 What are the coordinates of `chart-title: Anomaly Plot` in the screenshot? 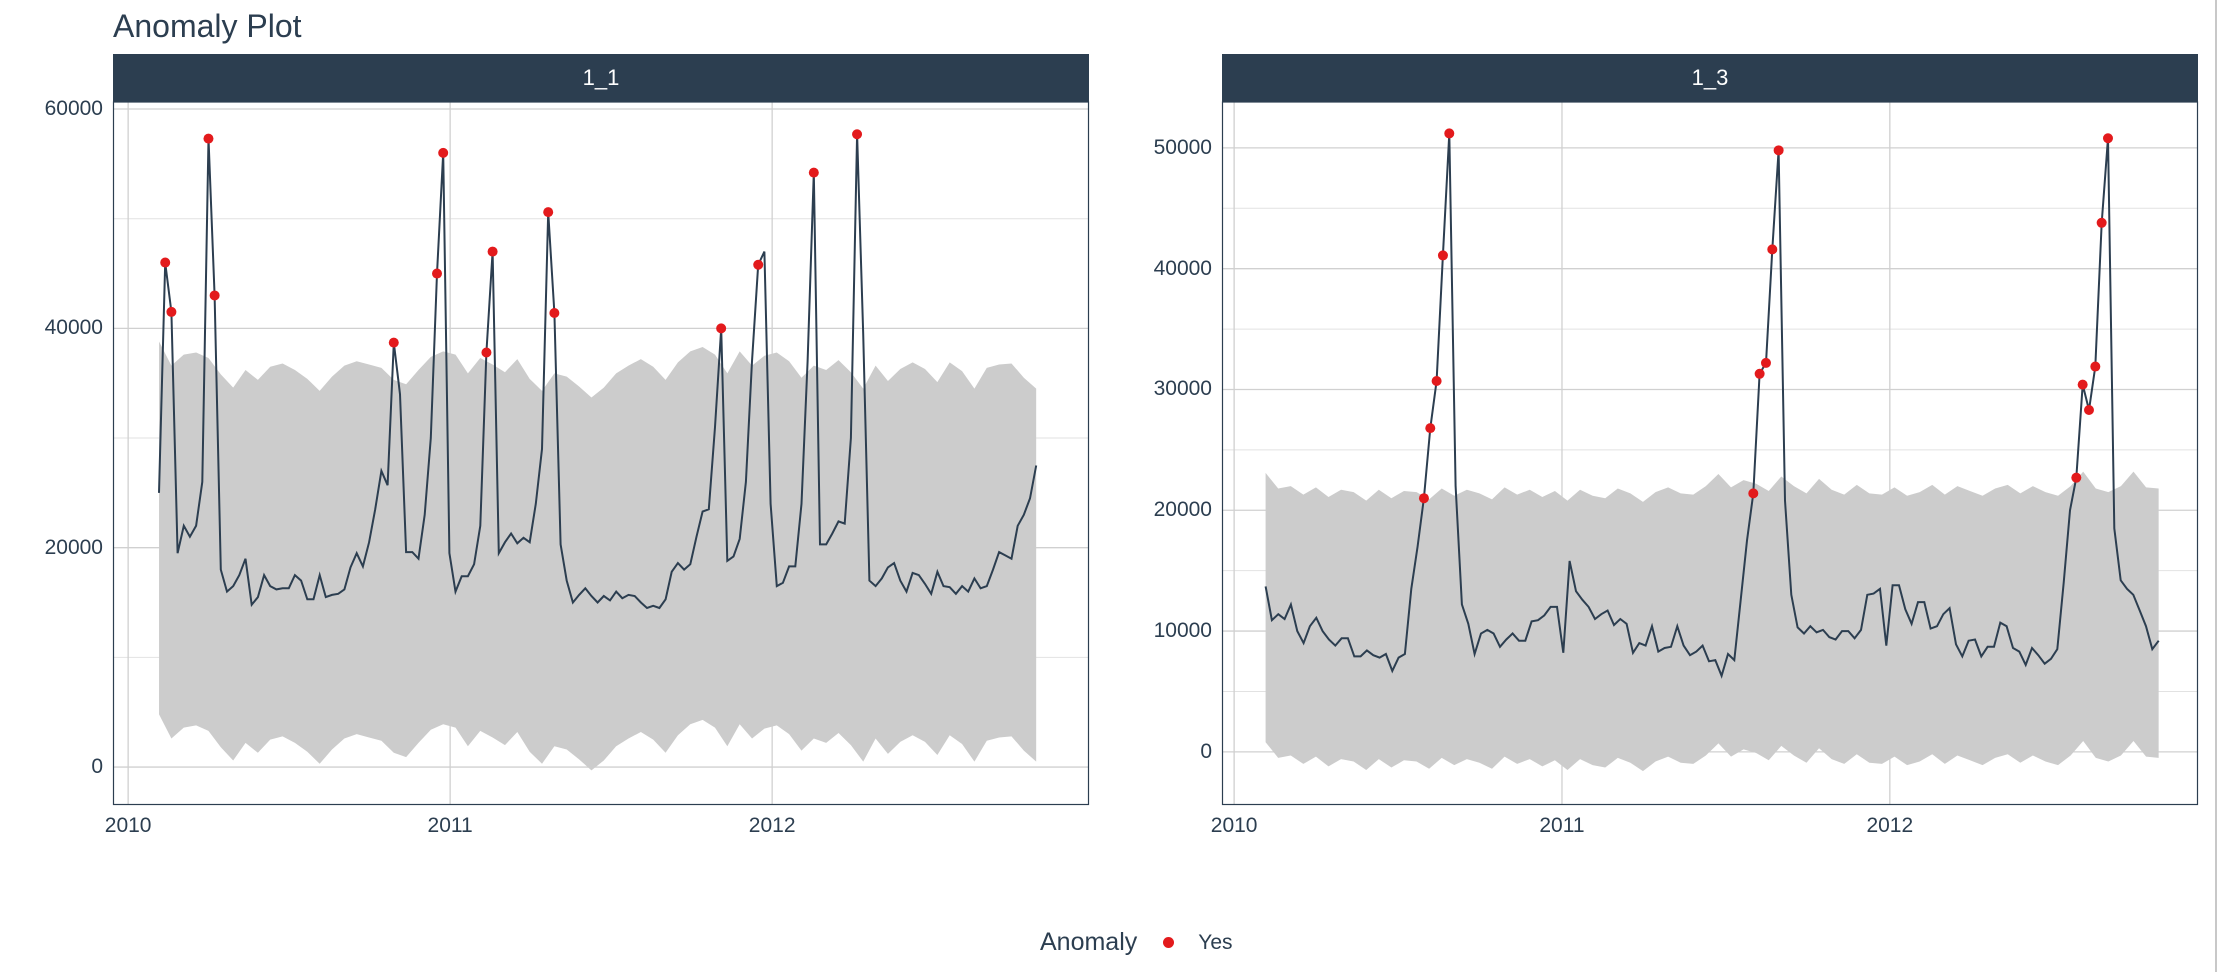 It's located at (207, 26).